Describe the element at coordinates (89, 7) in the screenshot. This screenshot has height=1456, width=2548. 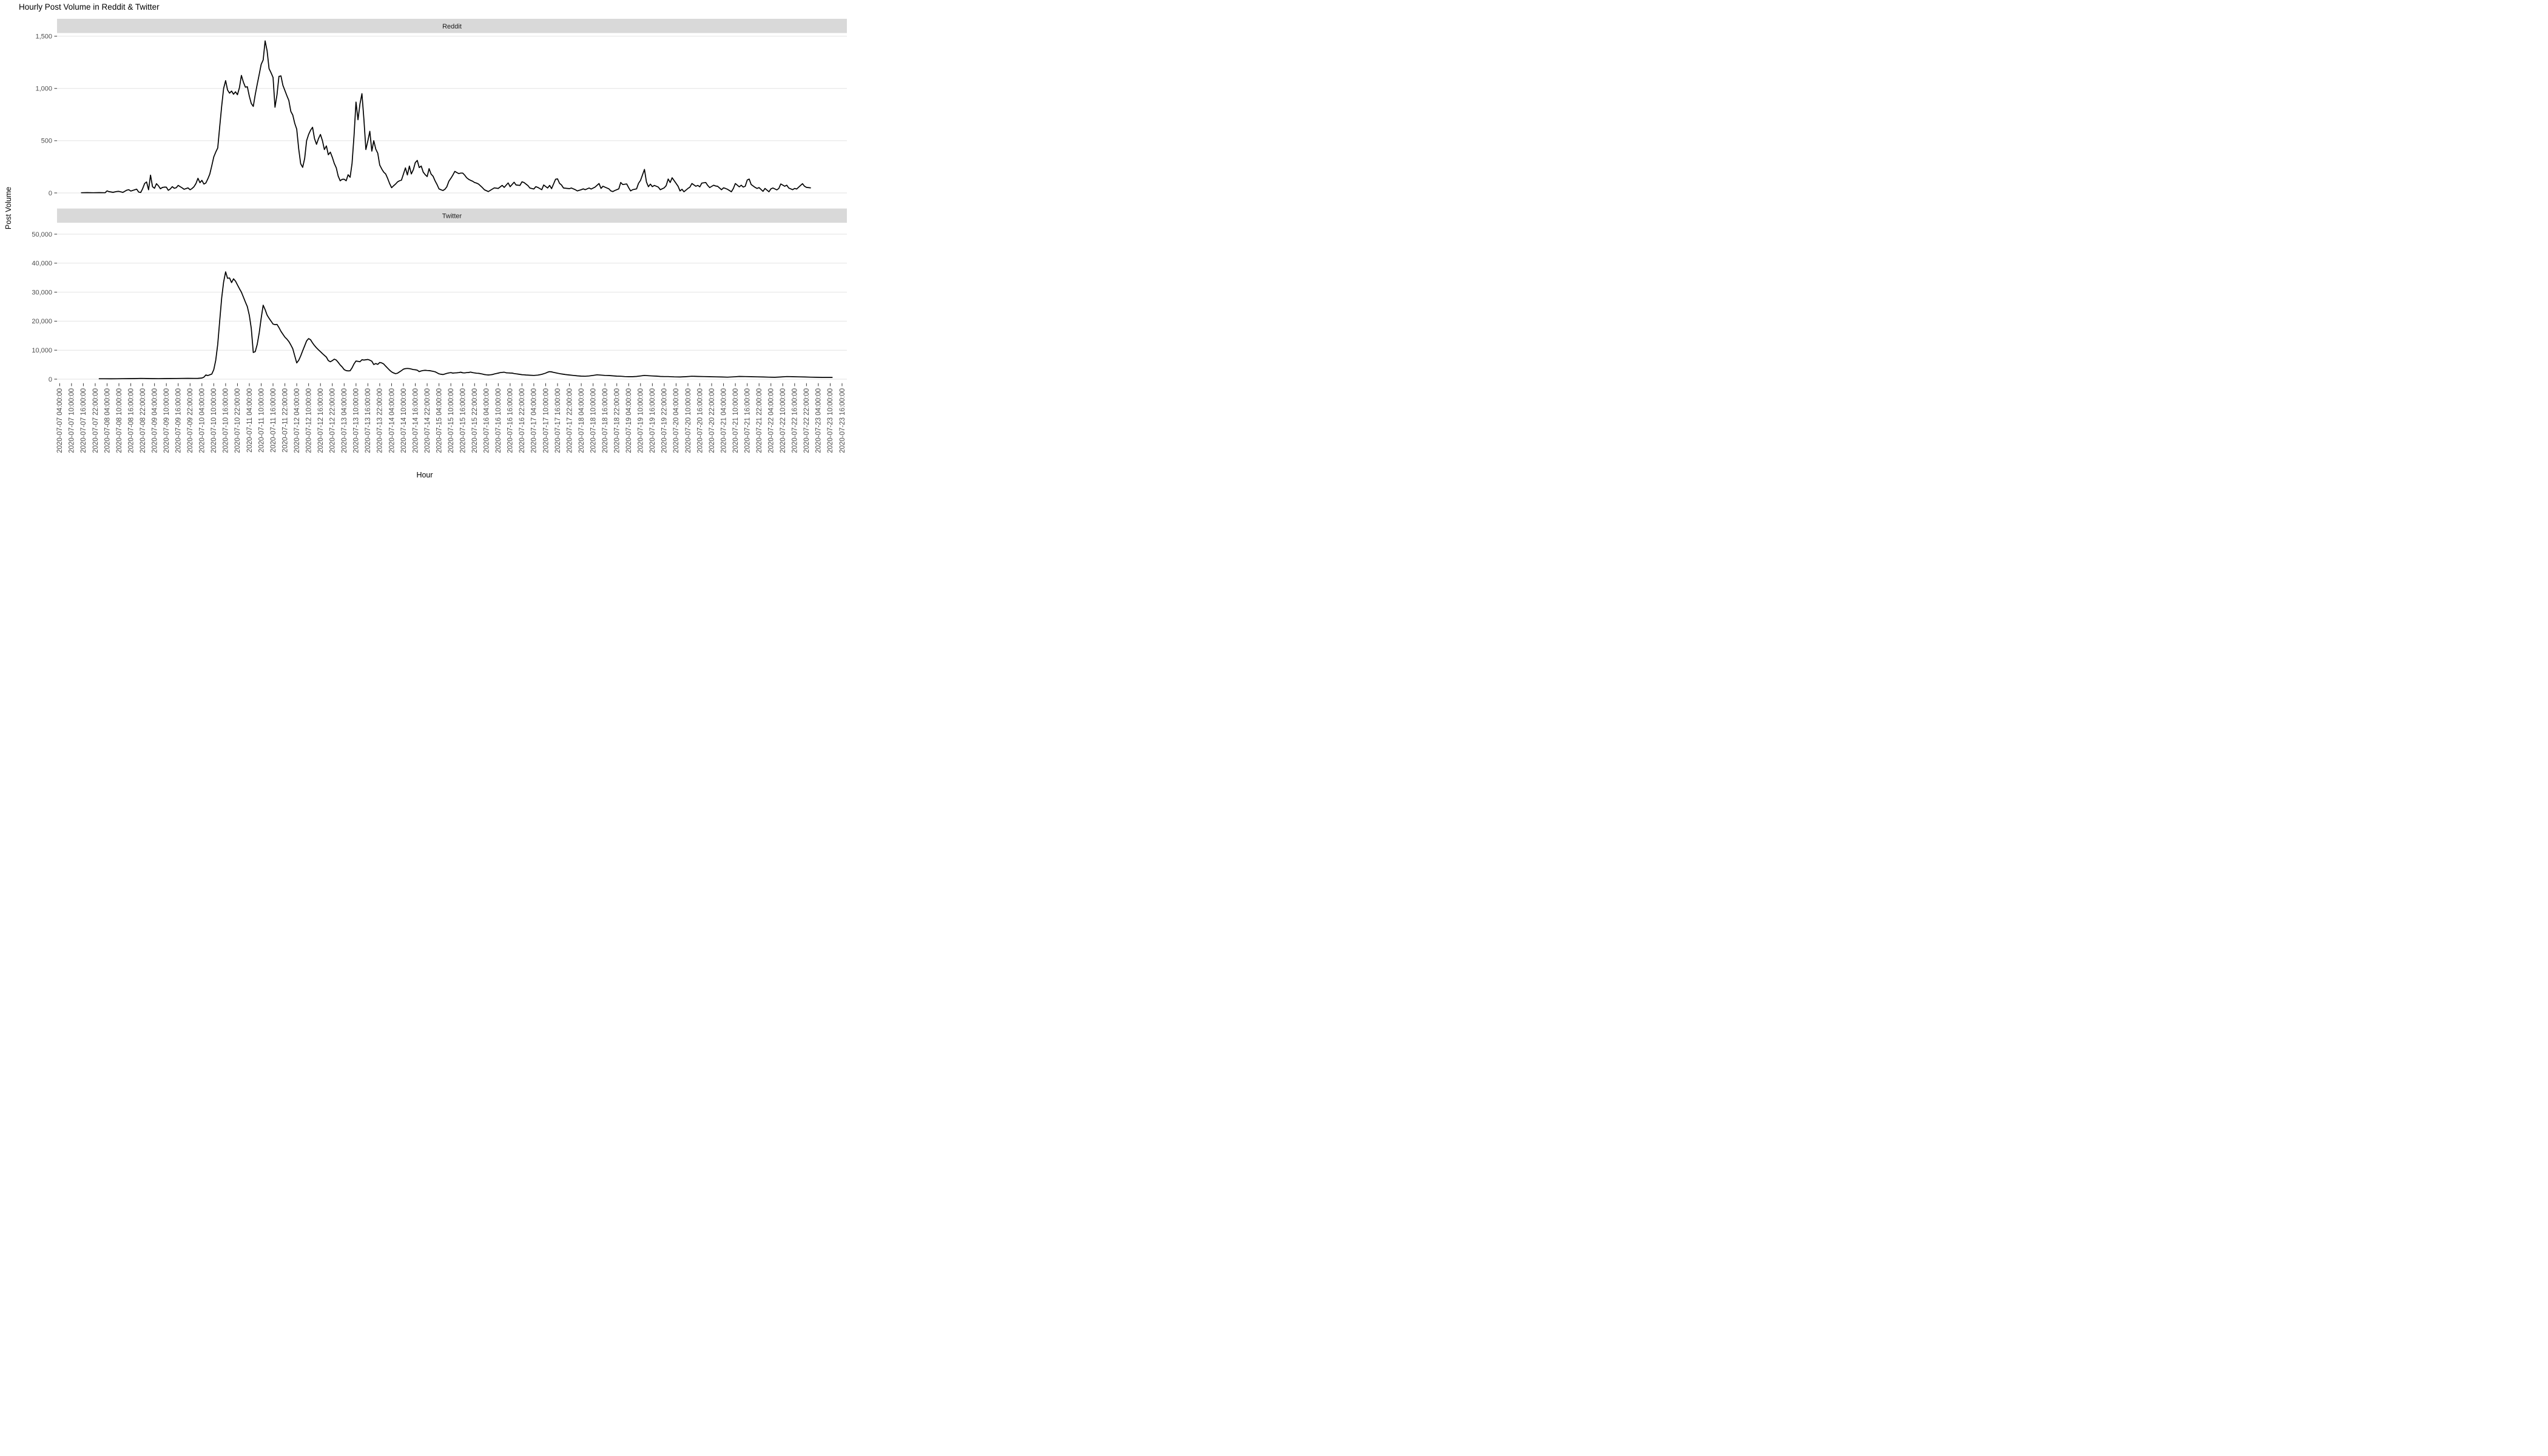
I see `chart-title: Hourly Post Volume in Reddit & Twitter` at that location.